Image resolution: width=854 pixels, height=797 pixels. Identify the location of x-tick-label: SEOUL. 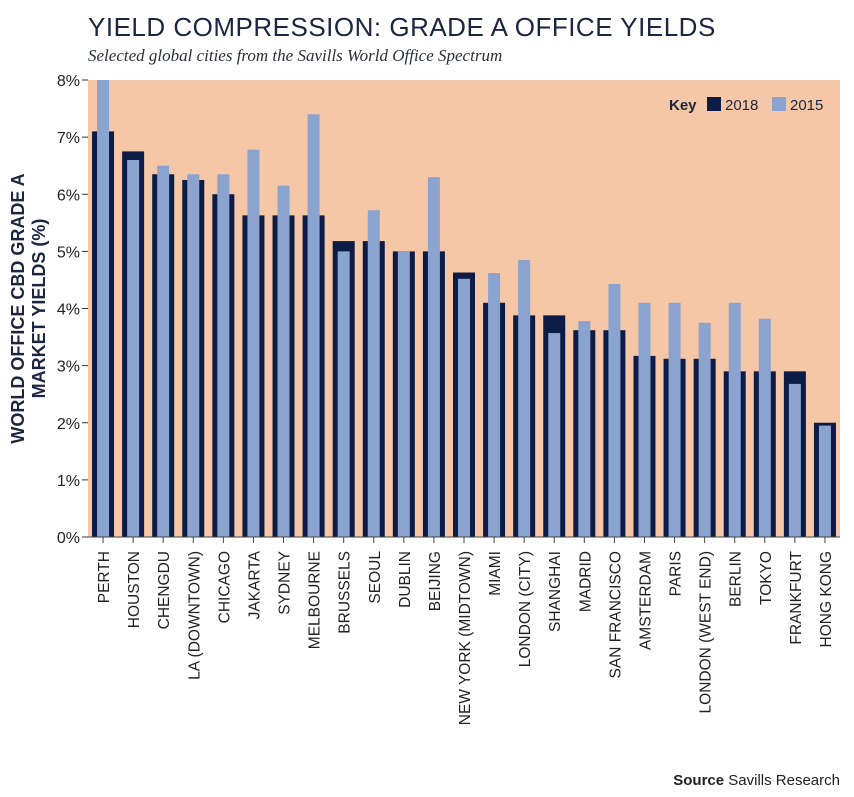
(375, 577).